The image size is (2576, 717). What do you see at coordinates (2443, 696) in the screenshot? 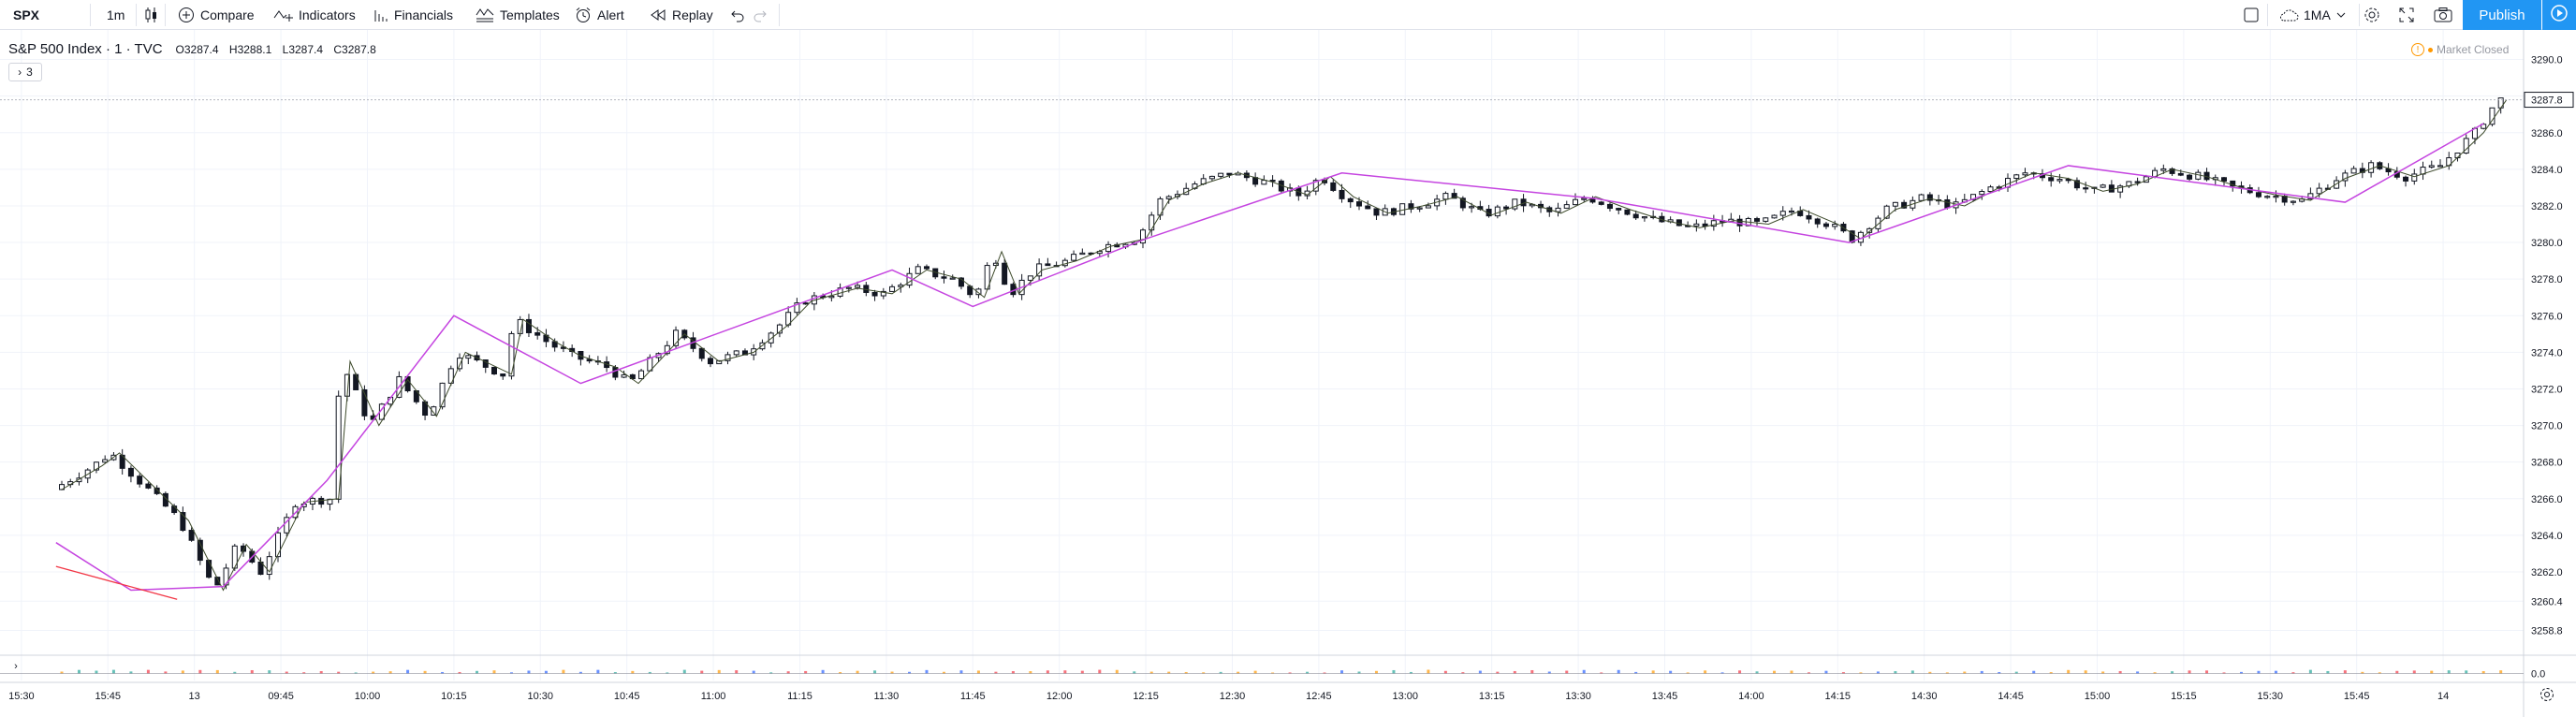
I see `time-axis-label: 14` at bounding box center [2443, 696].